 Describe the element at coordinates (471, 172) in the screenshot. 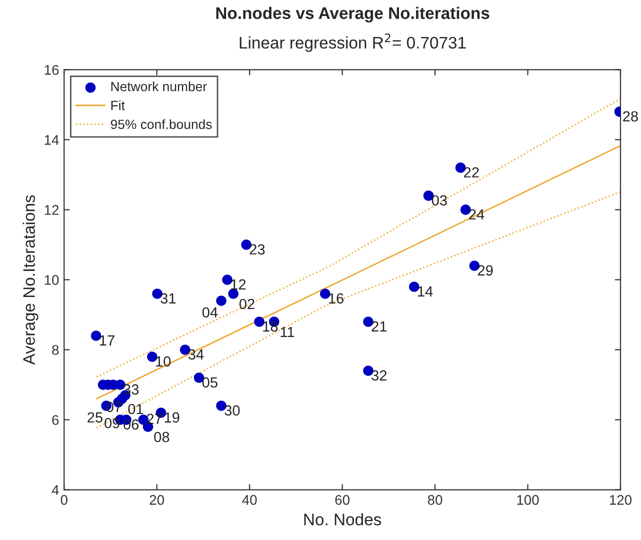

I see `annotation: 22` at that location.